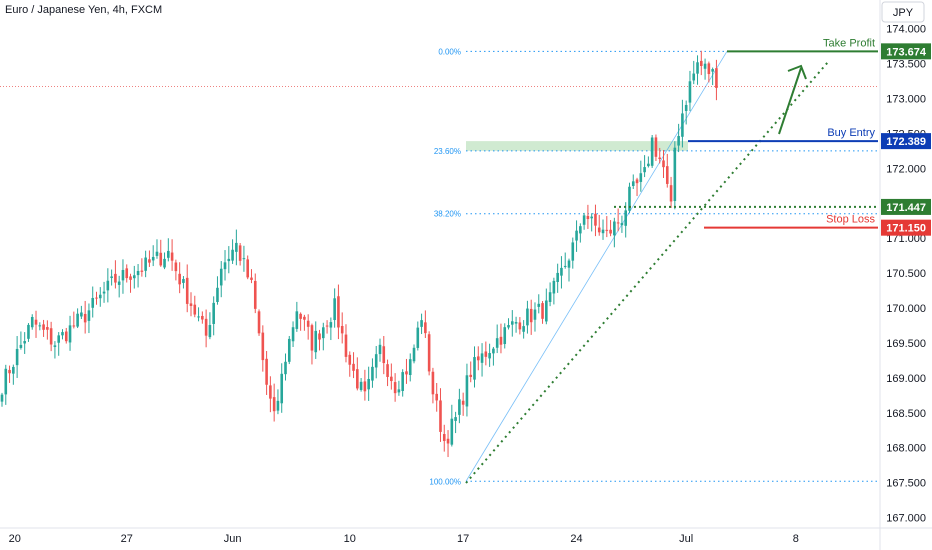 The height and width of the screenshot is (550, 932). What do you see at coordinates (906, 239) in the screenshot?
I see `y-tick-label: 171.000` at bounding box center [906, 239].